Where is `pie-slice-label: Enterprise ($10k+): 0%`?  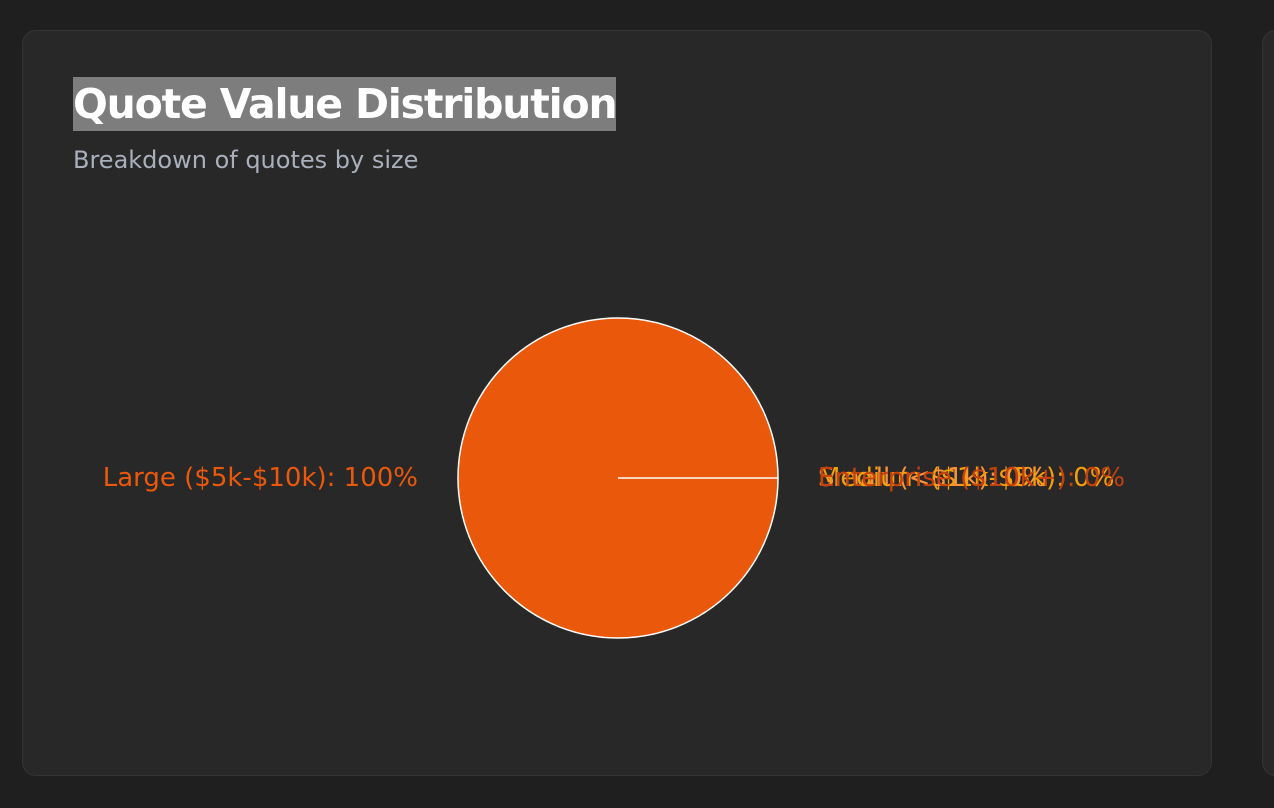
pie-slice-label: Enterprise ($10k+): 0% is located at coordinates (971, 478).